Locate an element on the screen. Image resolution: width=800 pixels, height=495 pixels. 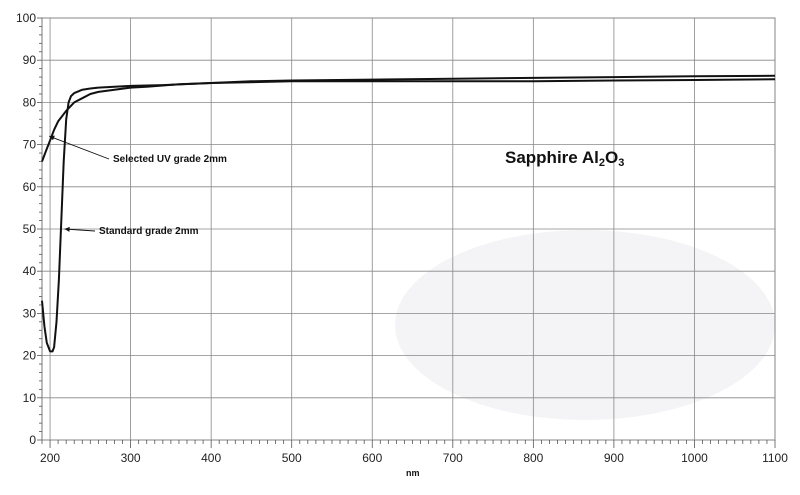
x-tick-label-6: 800 is located at coordinates (533, 458).